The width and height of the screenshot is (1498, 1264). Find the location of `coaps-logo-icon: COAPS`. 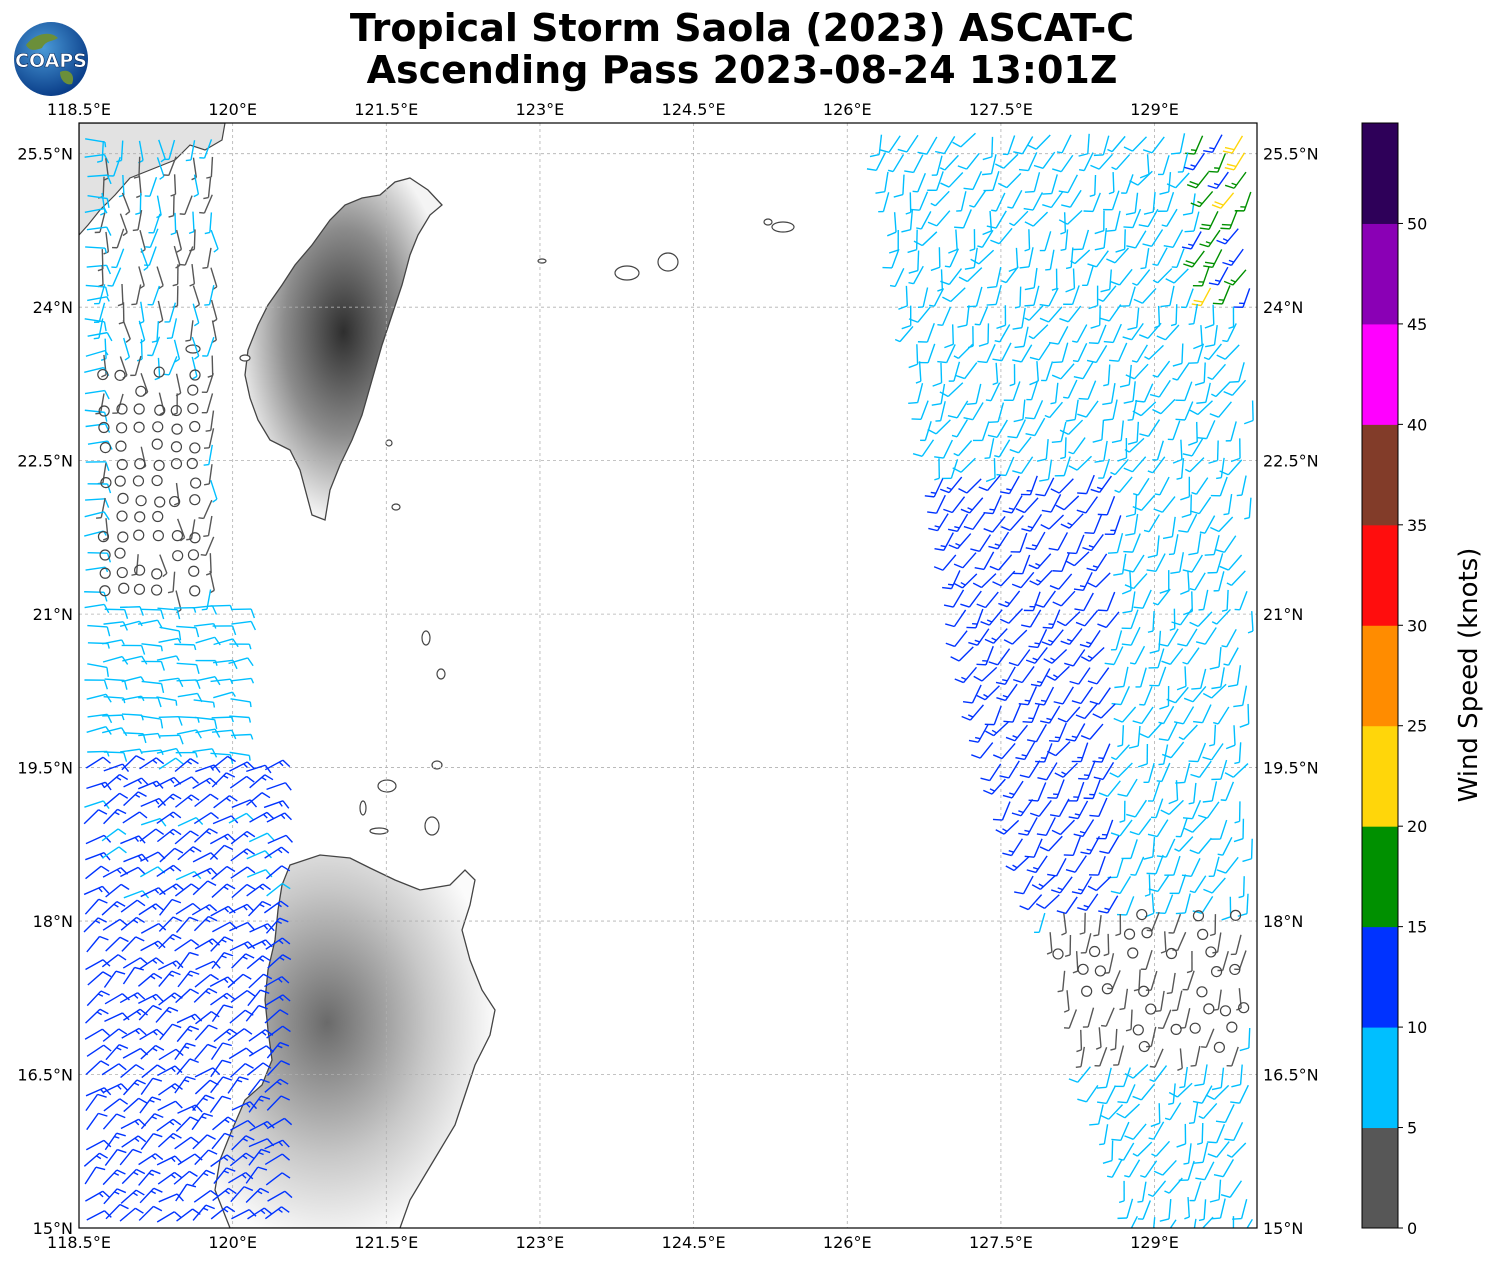

coaps-logo-icon: COAPS is located at coordinates (51, 59).